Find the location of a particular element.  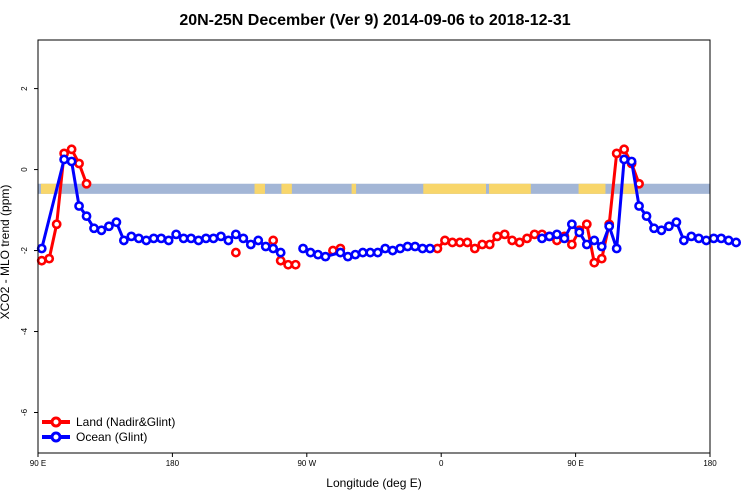

land-band is located at coordinates (374, 188).